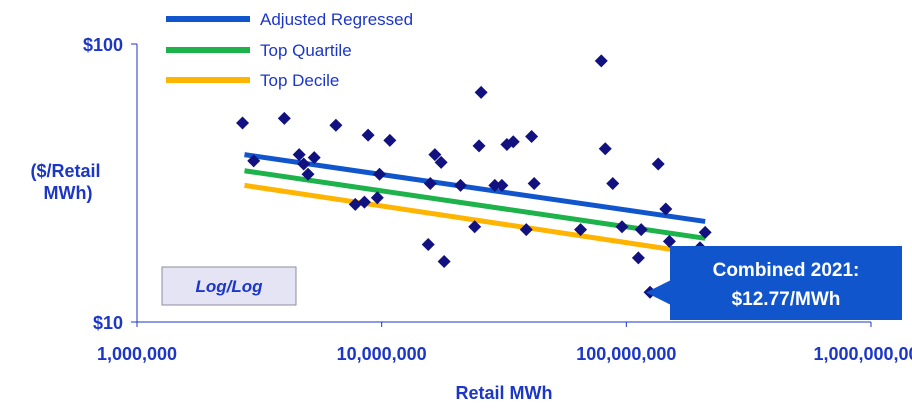 This screenshot has width=912, height=408. I want to click on series-line-top-decile, so click(475, 219).